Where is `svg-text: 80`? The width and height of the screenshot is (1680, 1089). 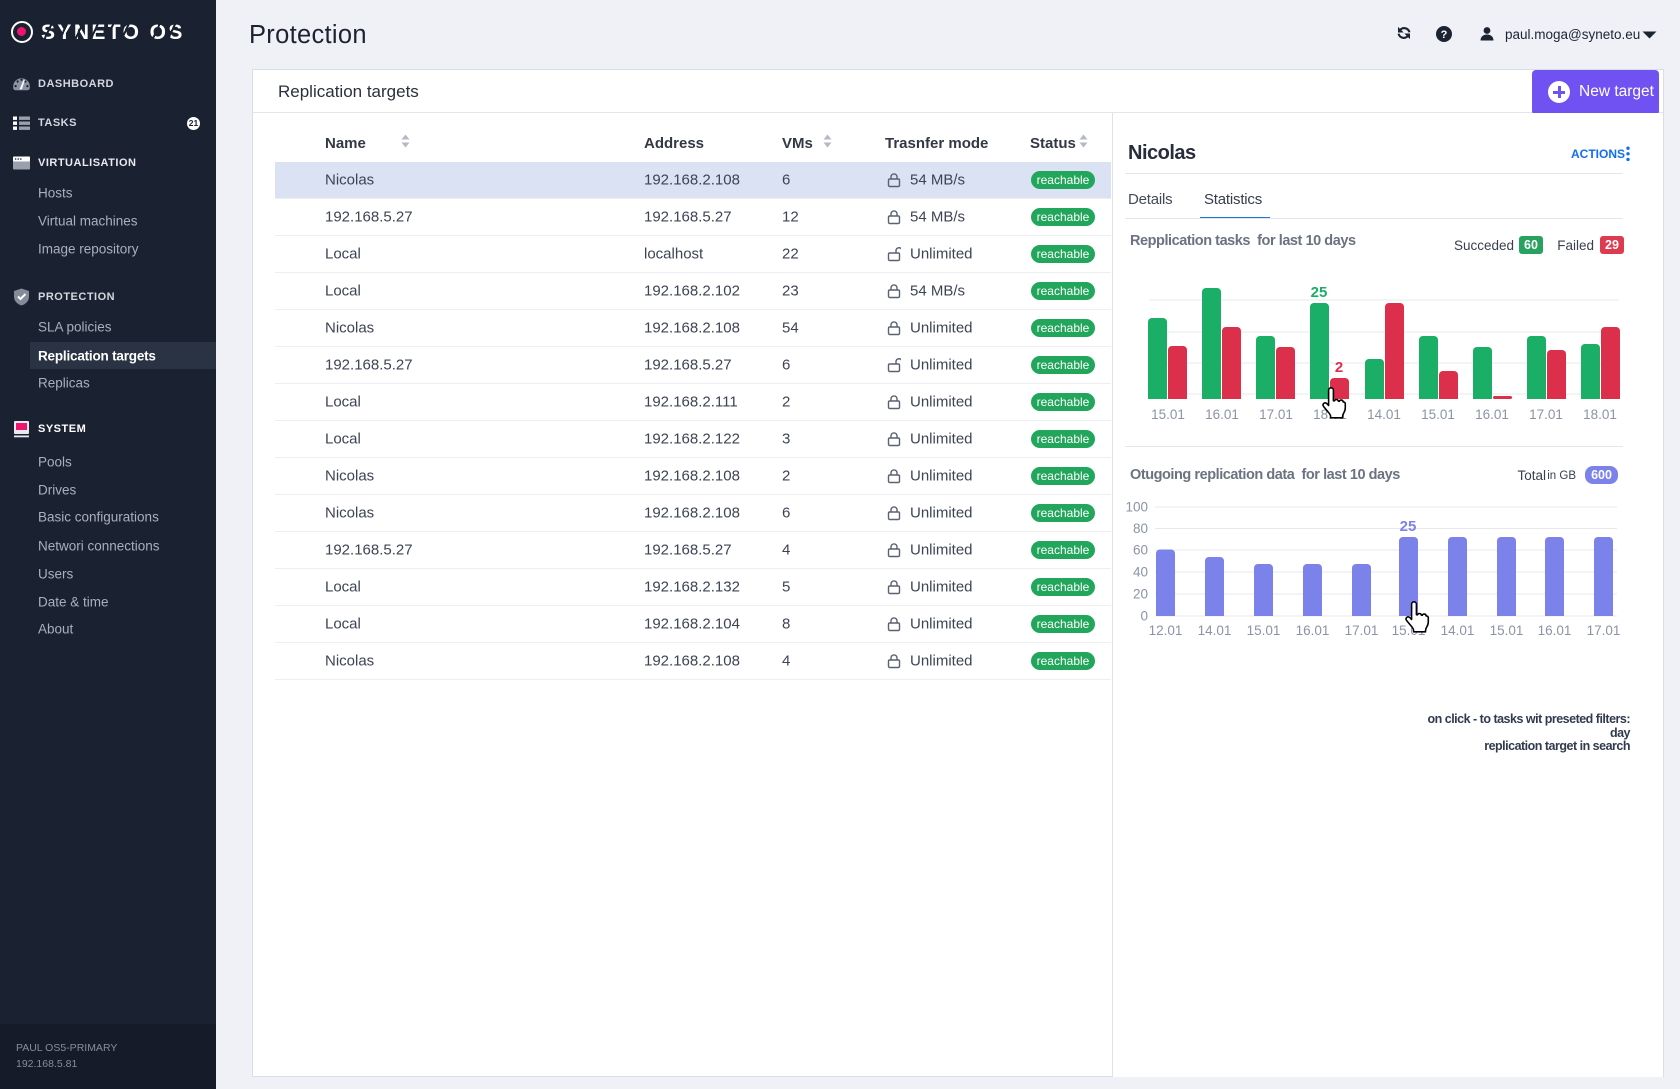 svg-text: 80 is located at coordinates (1140, 528).